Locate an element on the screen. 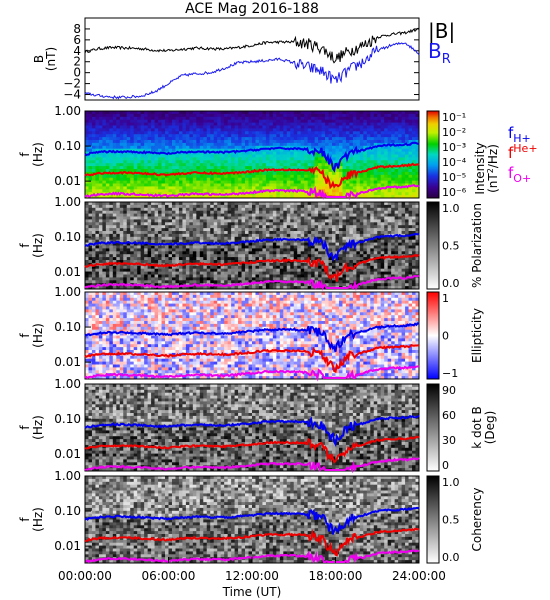  colorbar-label: (Deg) is located at coordinates (490, 428).